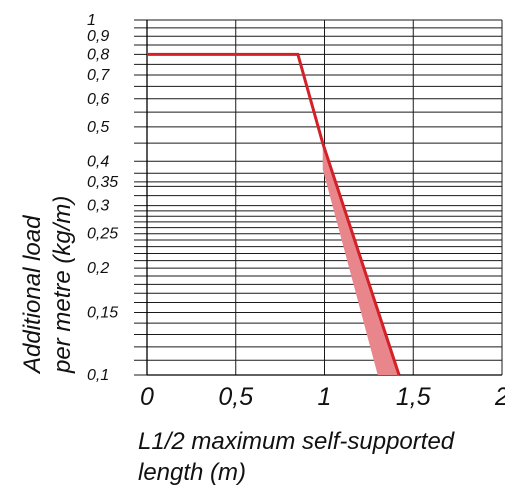  I want to click on y-tick-labels: 10,90,8 0,7 0,6 0,5 0,4 0,35 0,3 0,25 0,2 0,15 0,1, so click(102, 198).